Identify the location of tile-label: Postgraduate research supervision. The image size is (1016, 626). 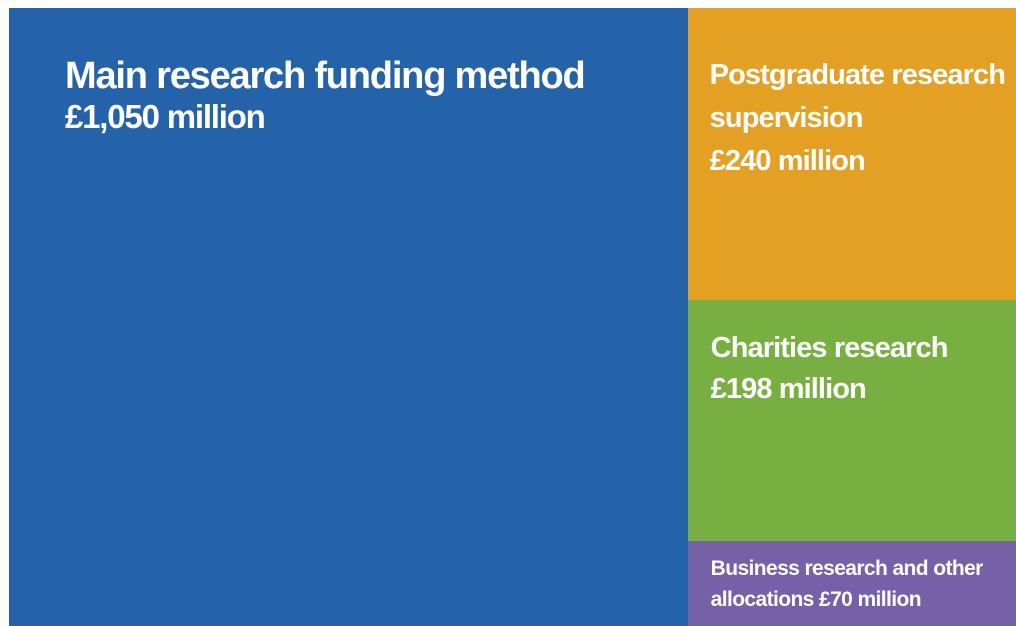
(857, 96).